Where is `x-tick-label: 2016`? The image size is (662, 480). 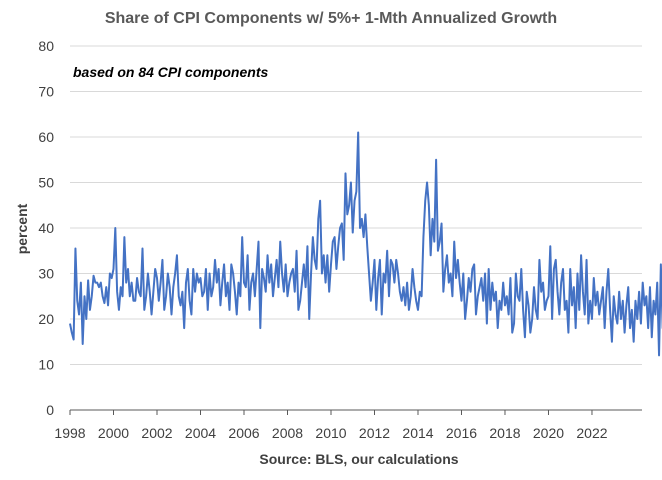
x-tick-label: 2016 is located at coordinates (461, 433).